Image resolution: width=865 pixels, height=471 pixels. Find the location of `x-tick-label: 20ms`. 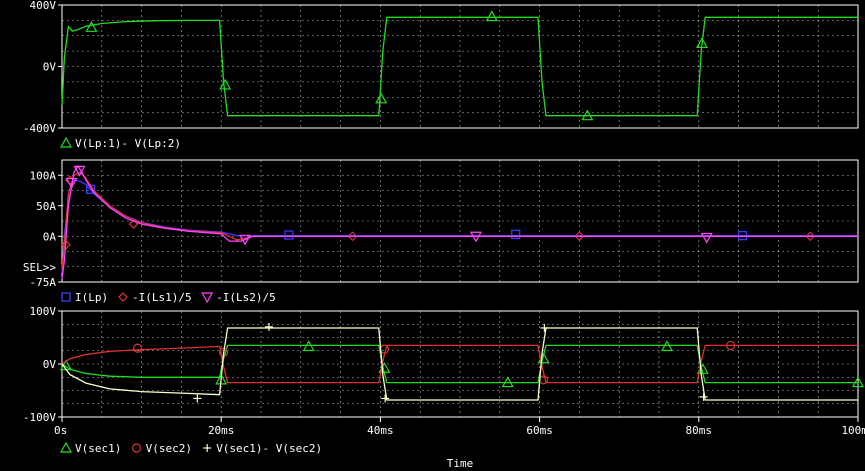

x-tick-label: 20ms is located at coordinates (221, 430).